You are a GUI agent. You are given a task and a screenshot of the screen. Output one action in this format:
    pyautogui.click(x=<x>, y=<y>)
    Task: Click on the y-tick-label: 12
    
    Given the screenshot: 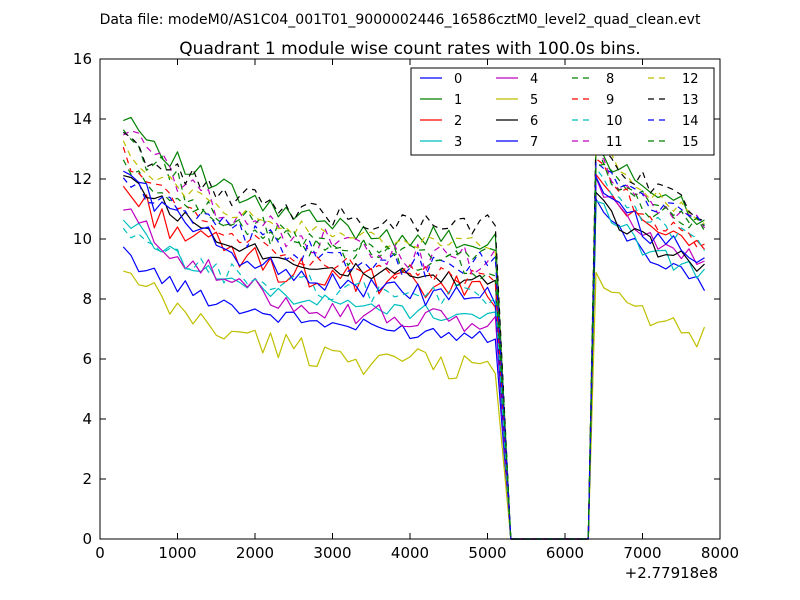 What is the action you would take?
    pyautogui.click(x=82, y=179)
    